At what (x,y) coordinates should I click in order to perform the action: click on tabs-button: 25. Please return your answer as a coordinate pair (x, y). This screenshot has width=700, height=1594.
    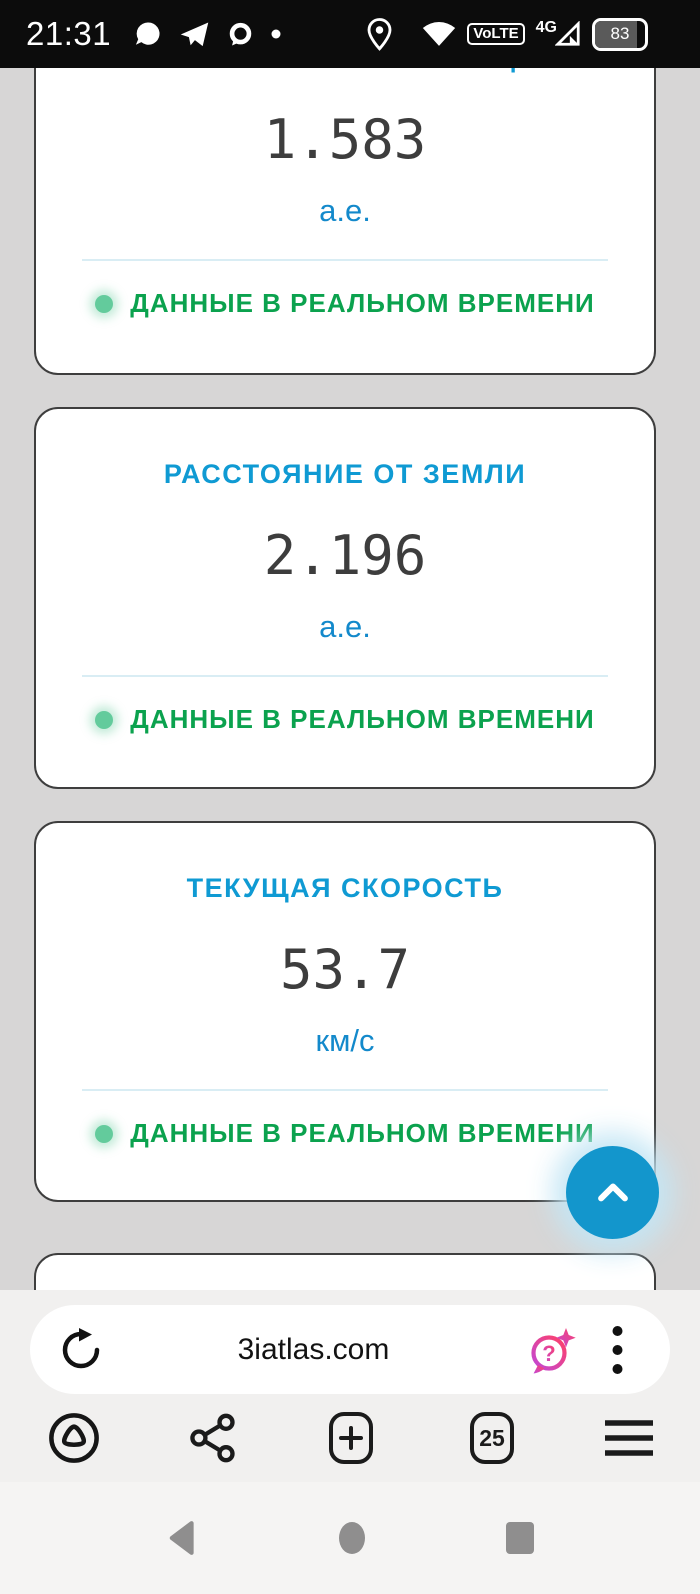
    Looking at the image, I should click on (492, 1438).